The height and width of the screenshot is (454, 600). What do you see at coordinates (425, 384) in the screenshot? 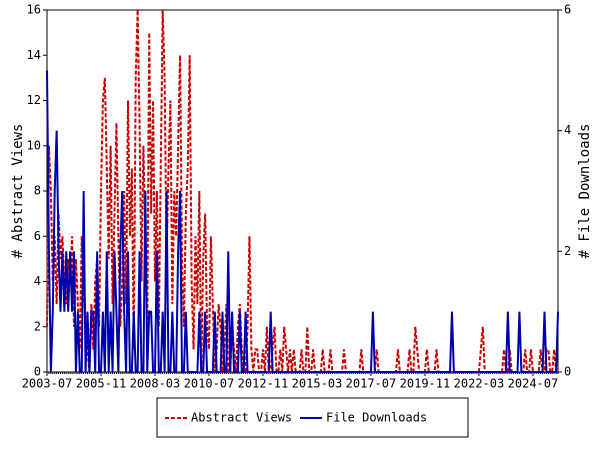
I see `x-tick-label: 2019-11` at bounding box center [425, 384].